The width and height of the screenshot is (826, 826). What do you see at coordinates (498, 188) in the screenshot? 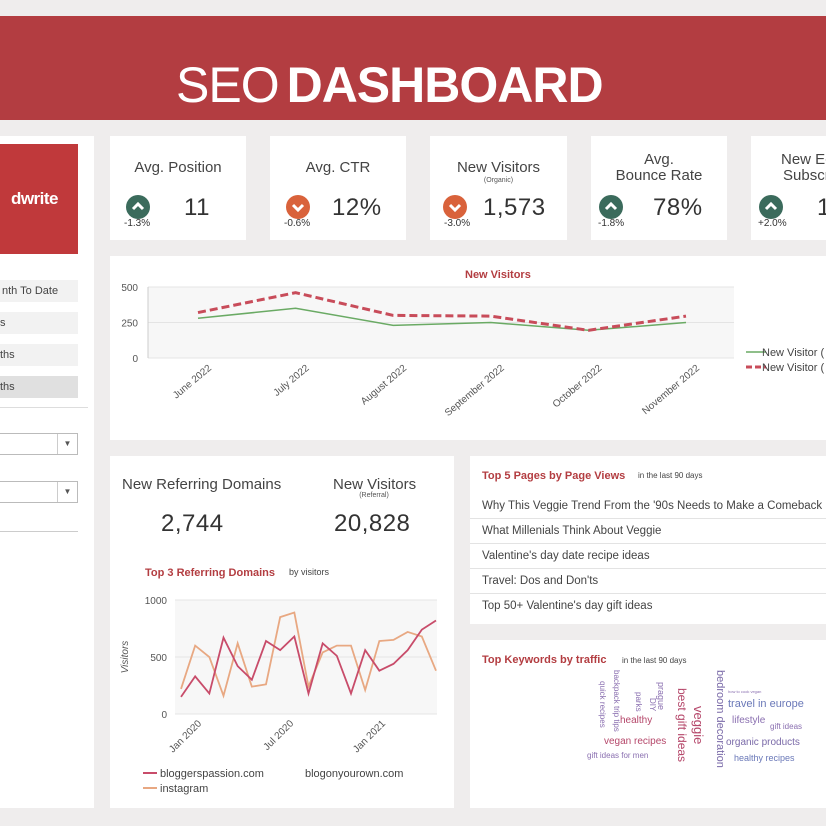
I see `kpi-new-visitors-organic: New Visitors (Organic) -3.0% 1,573` at bounding box center [498, 188].